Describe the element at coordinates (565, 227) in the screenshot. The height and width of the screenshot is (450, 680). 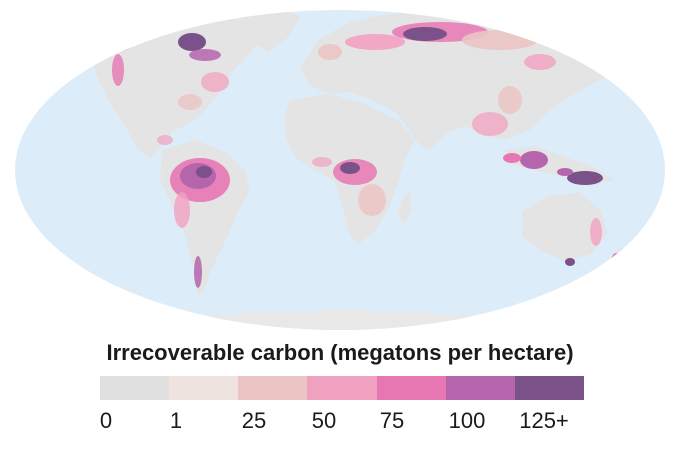
I see `australia` at that location.